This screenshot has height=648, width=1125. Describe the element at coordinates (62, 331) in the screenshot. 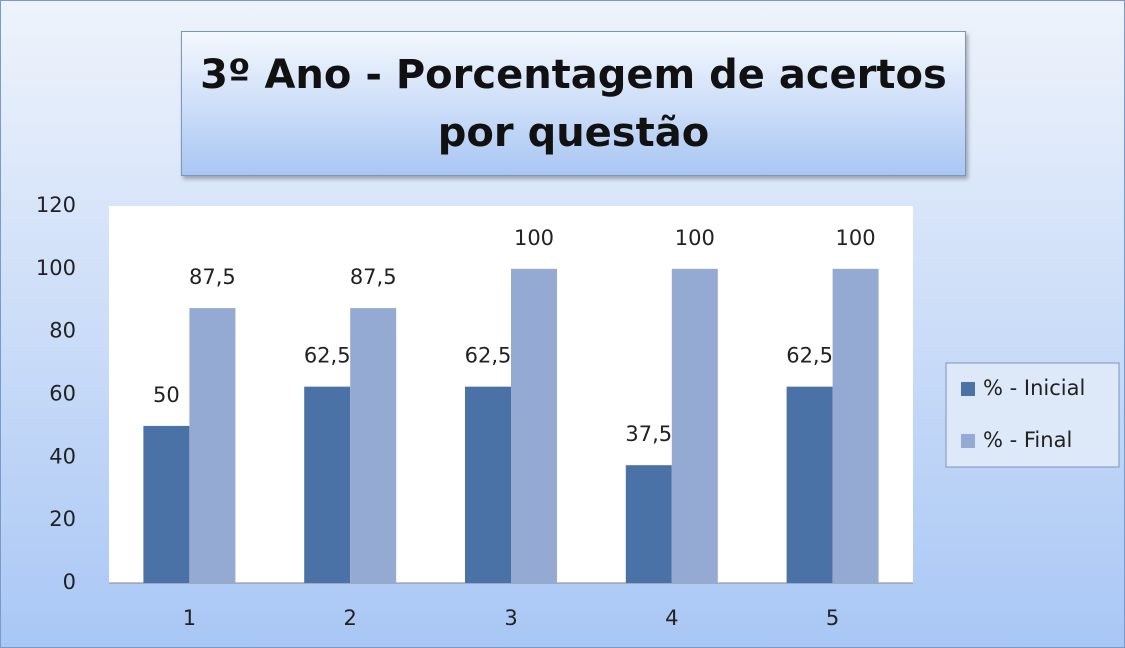

I see `y-tick-label: 80` at that location.